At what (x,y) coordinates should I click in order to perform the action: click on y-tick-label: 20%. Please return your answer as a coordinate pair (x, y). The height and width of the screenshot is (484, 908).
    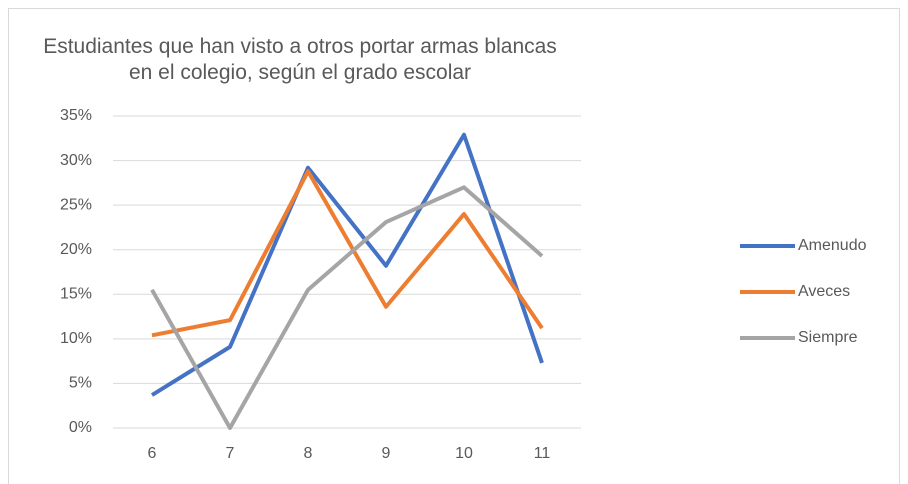
    Looking at the image, I should click on (76, 249).